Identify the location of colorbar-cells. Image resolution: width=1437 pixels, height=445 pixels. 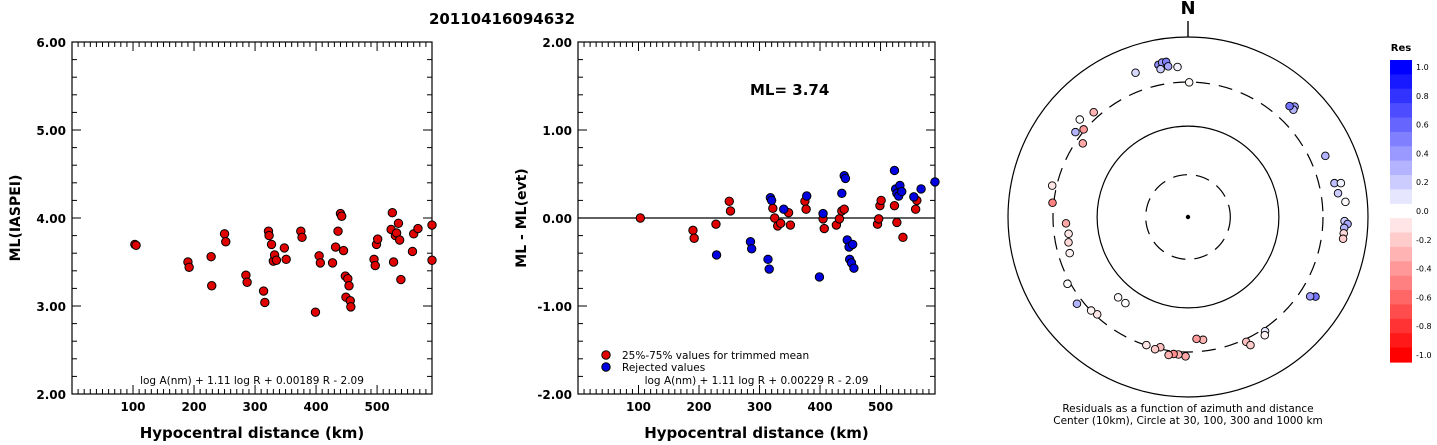
(1401, 211).